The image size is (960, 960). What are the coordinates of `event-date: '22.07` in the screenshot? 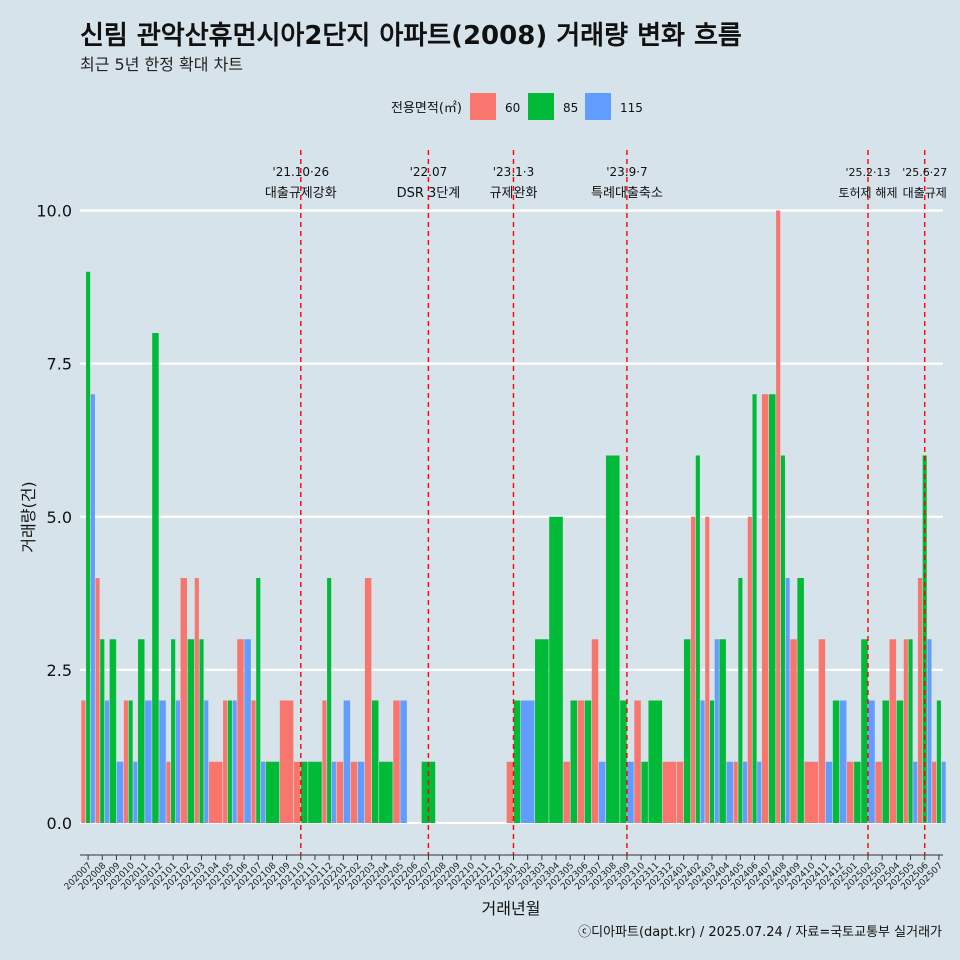 It's located at (429, 172).